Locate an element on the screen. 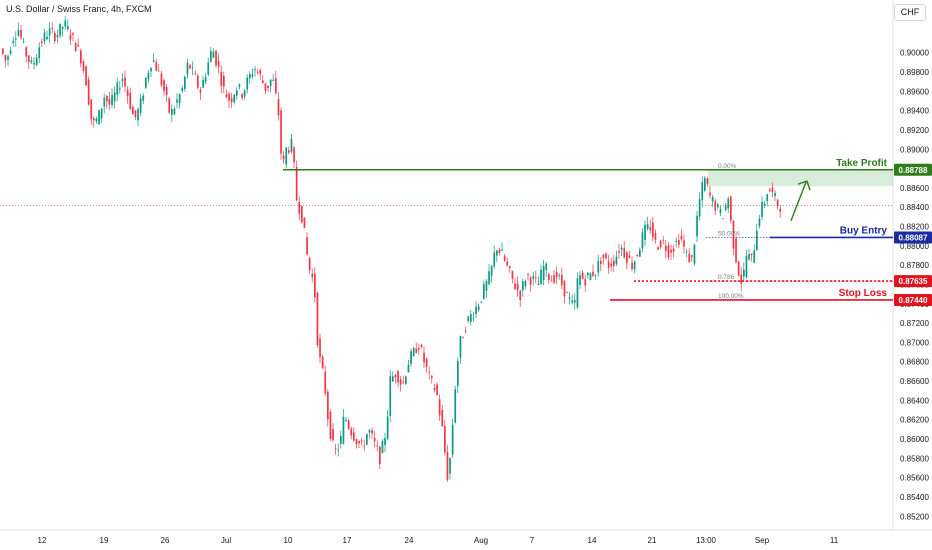  y-tick-label: 0.86800 is located at coordinates (914, 362).